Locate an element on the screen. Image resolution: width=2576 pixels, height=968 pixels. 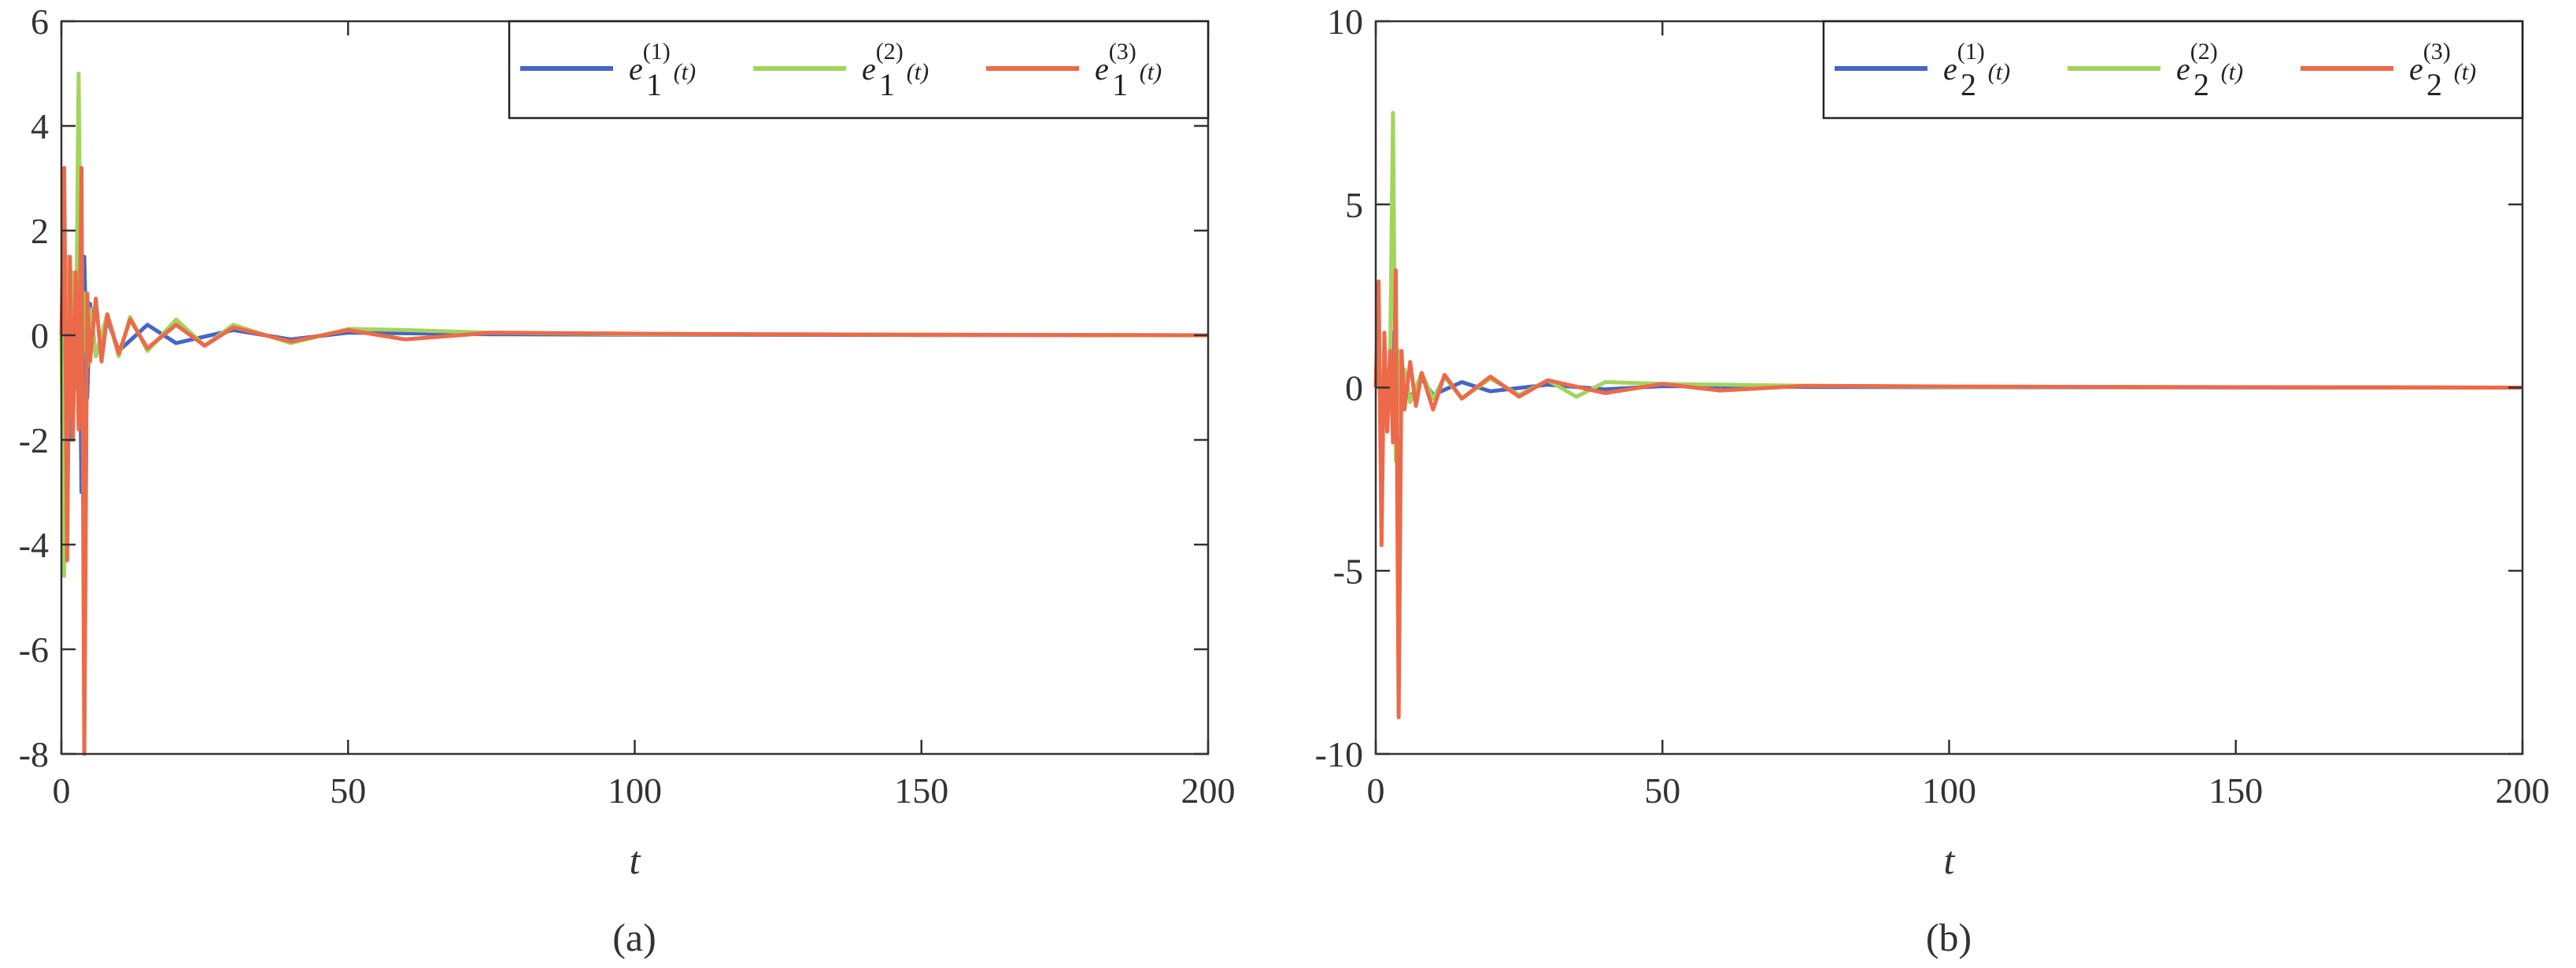
legend-subscript-3: 1 is located at coordinates (1120, 84).